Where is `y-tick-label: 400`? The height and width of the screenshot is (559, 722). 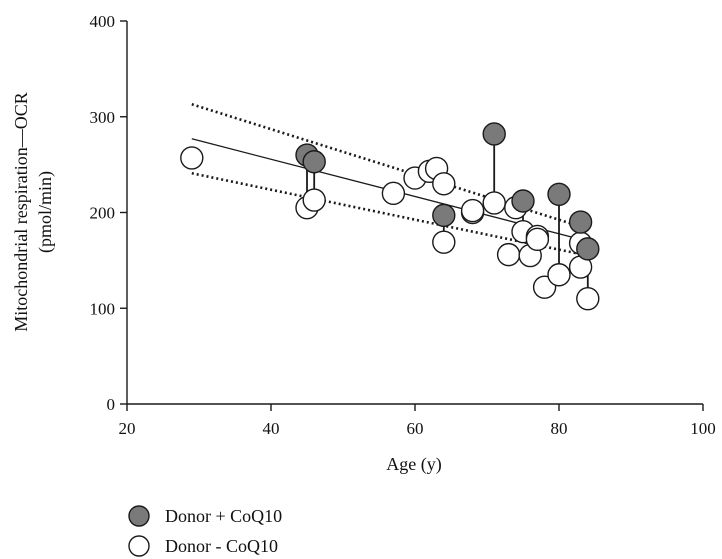
y-tick-label: 400 is located at coordinates (103, 21).